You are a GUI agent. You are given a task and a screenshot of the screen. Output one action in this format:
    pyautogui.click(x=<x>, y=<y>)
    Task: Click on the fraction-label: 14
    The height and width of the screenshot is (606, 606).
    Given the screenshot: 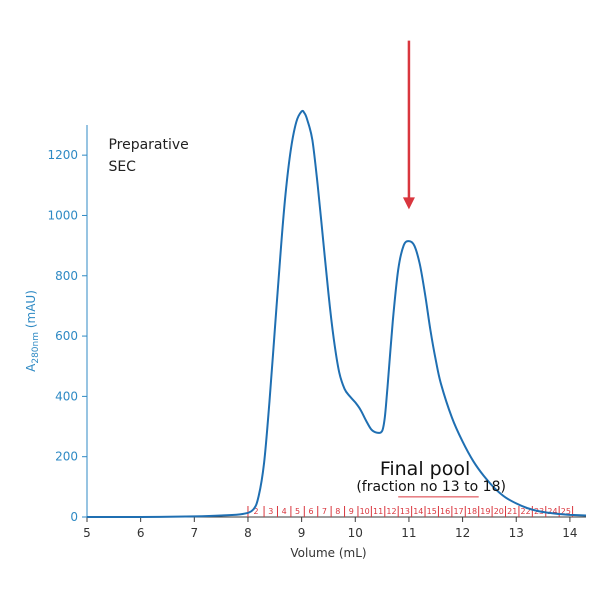 What is the action you would take?
    pyautogui.click(x=418, y=511)
    